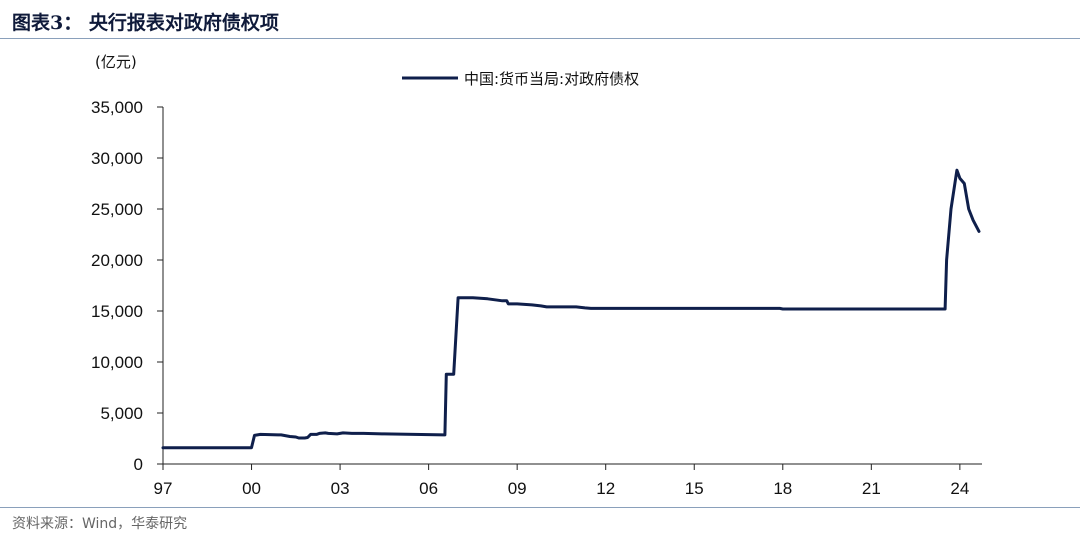 The width and height of the screenshot is (1080, 542). Describe the element at coordinates (117, 311) in the screenshot. I see `y-tick-label: 15,000` at that location.